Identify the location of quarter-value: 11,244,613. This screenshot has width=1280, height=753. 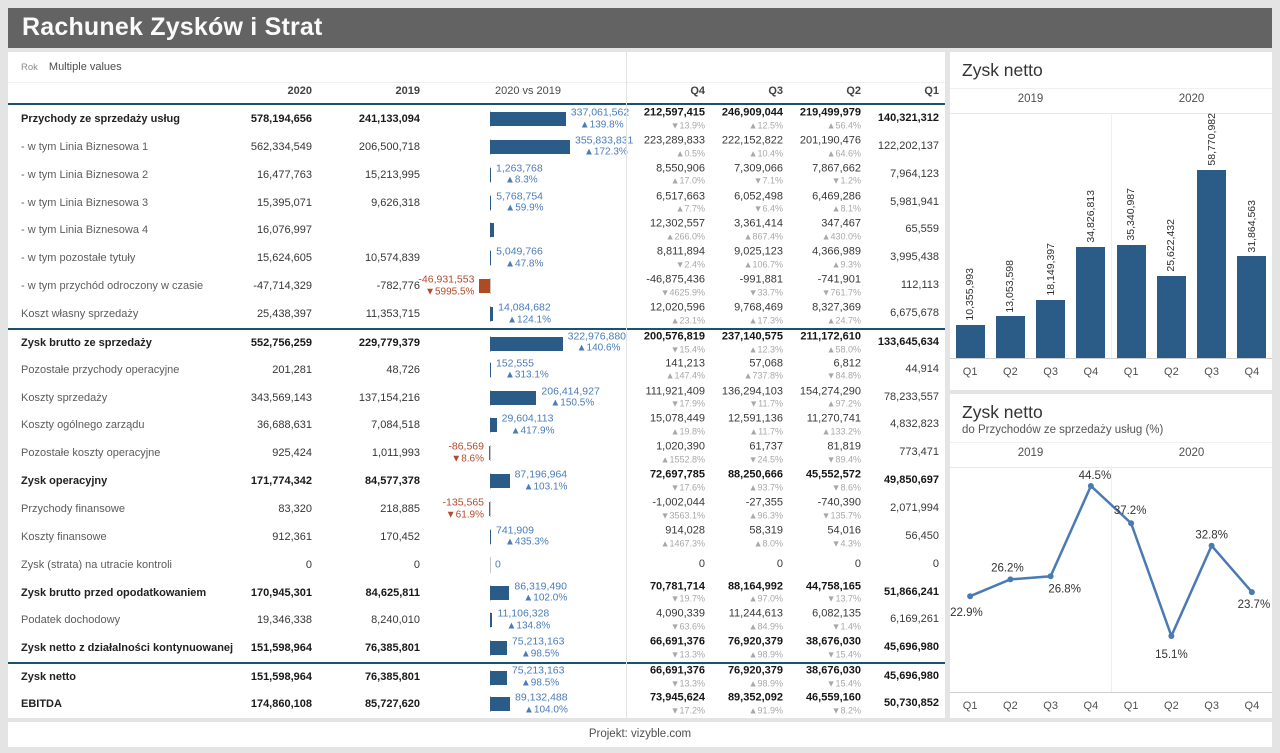
(755, 613).